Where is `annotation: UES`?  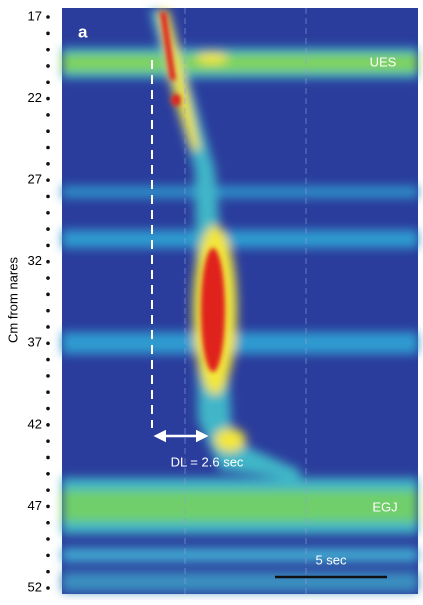 annotation: UES is located at coordinates (383, 61).